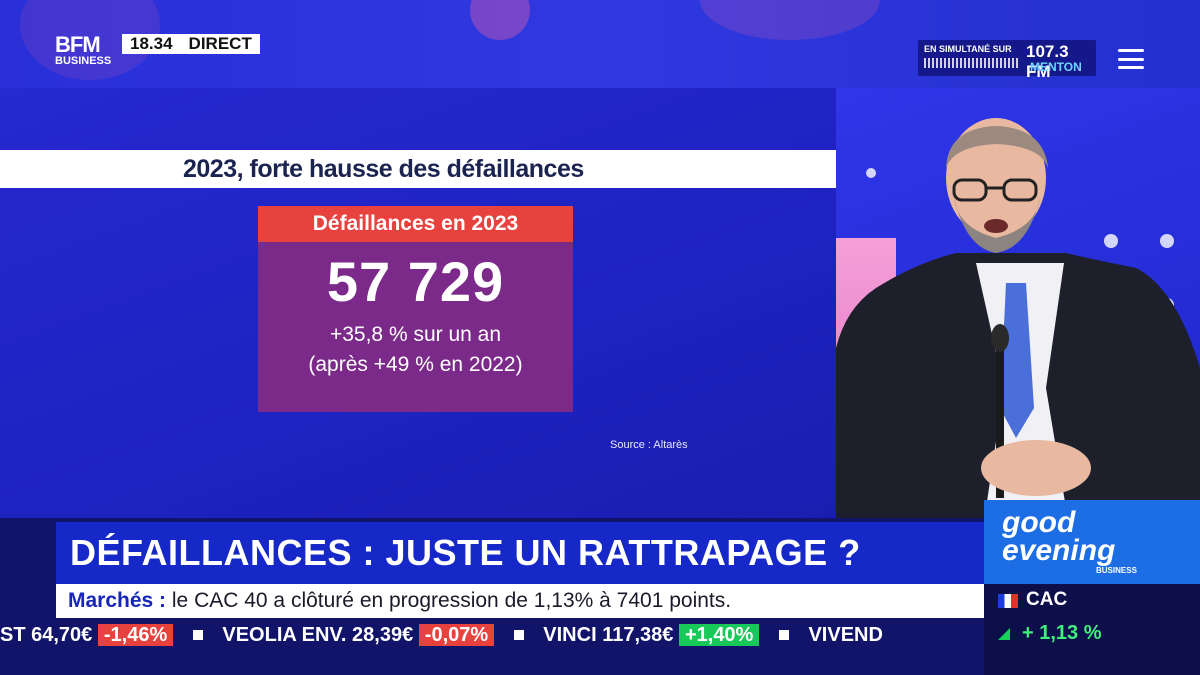 The height and width of the screenshot is (675, 1200). What do you see at coordinates (13, 635) in the screenshot?
I see `stock-name: ST` at bounding box center [13, 635].